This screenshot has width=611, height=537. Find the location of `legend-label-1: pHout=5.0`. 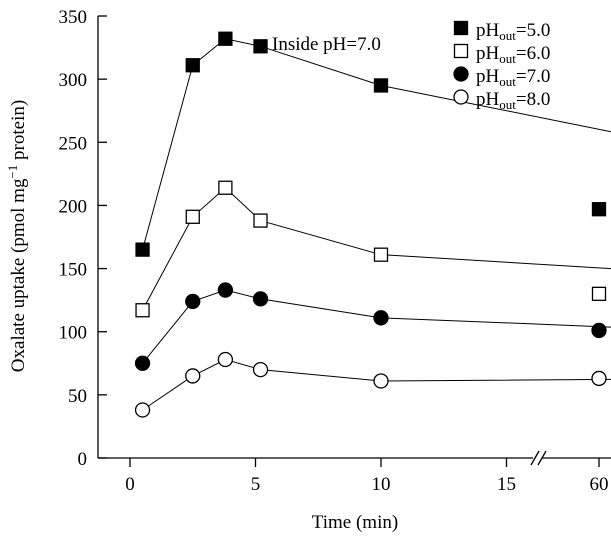

legend-label-1: pHout=5.0 is located at coordinates (513, 31).